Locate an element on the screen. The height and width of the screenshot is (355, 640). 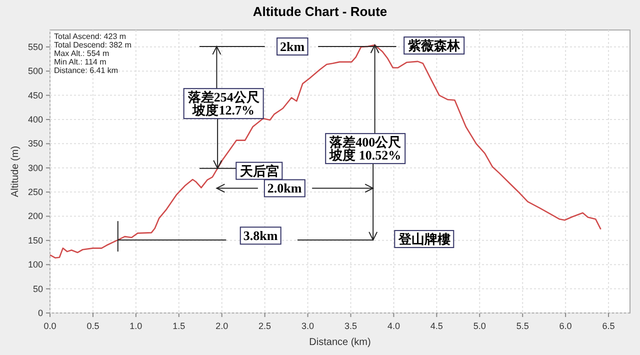
x-tick-label: 5.5 is located at coordinates (522, 326).